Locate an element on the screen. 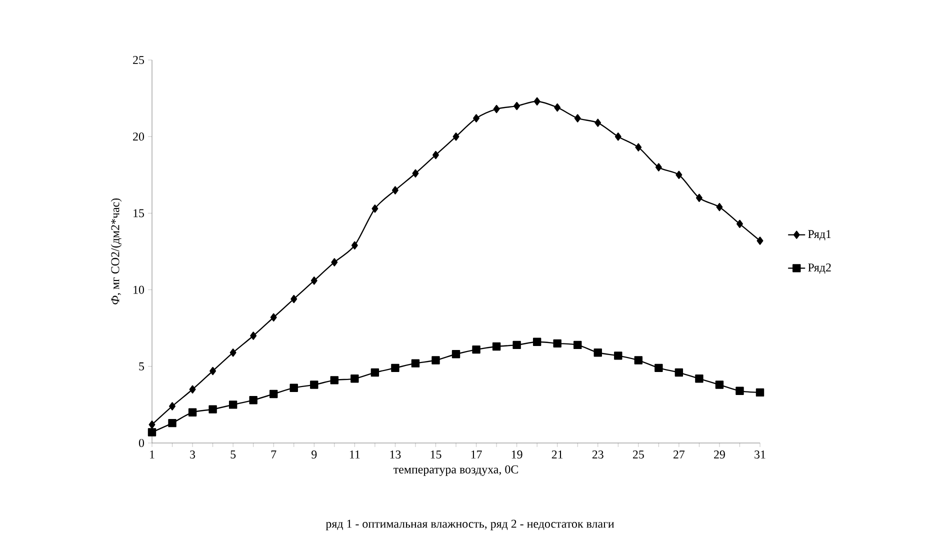  x-tick-label: 11 is located at coordinates (355, 454).